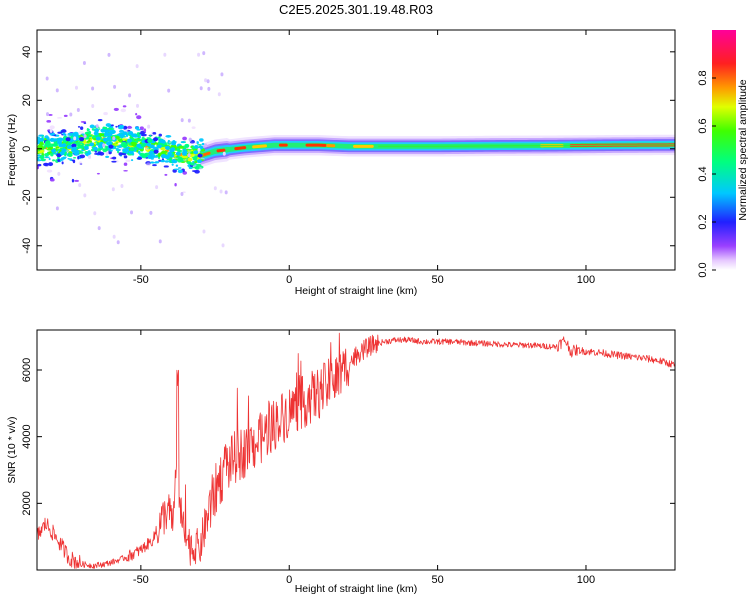 The image size is (750, 600). I want to click on colorbar-gradient, so click(724, 150).